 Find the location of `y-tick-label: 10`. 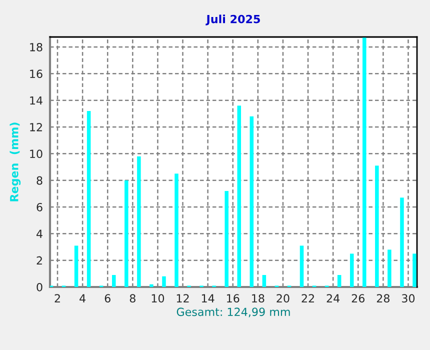

y-tick-label: 10 is located at coordinates (36, 154).